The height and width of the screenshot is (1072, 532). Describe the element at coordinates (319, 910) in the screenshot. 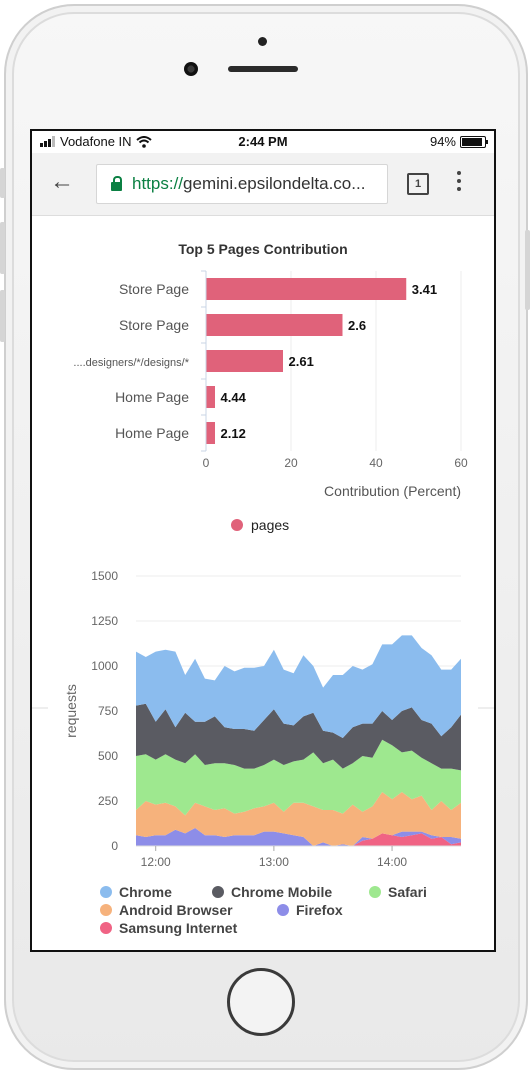

I see `legend-label-firefox: Firefox` at that location.